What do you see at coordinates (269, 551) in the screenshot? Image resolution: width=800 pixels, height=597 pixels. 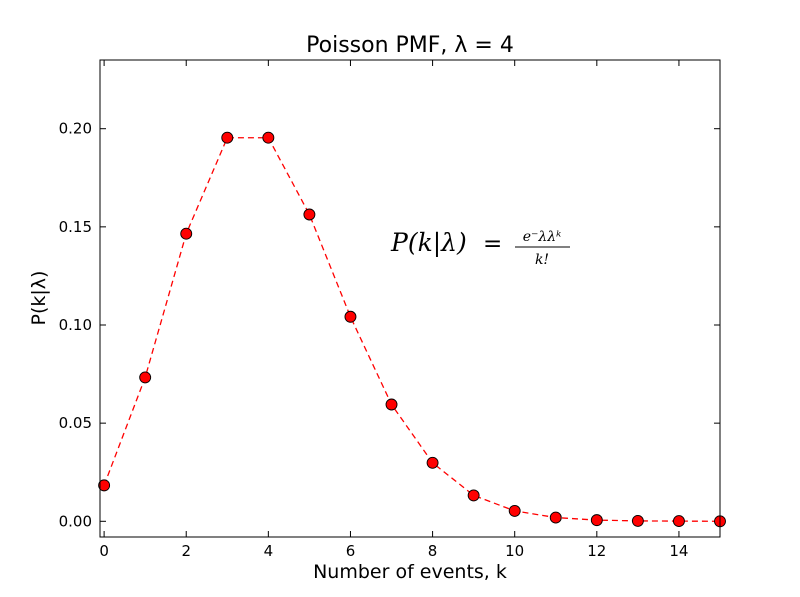 I see `x-tick-label: 4` at bounding box center [269, 551].